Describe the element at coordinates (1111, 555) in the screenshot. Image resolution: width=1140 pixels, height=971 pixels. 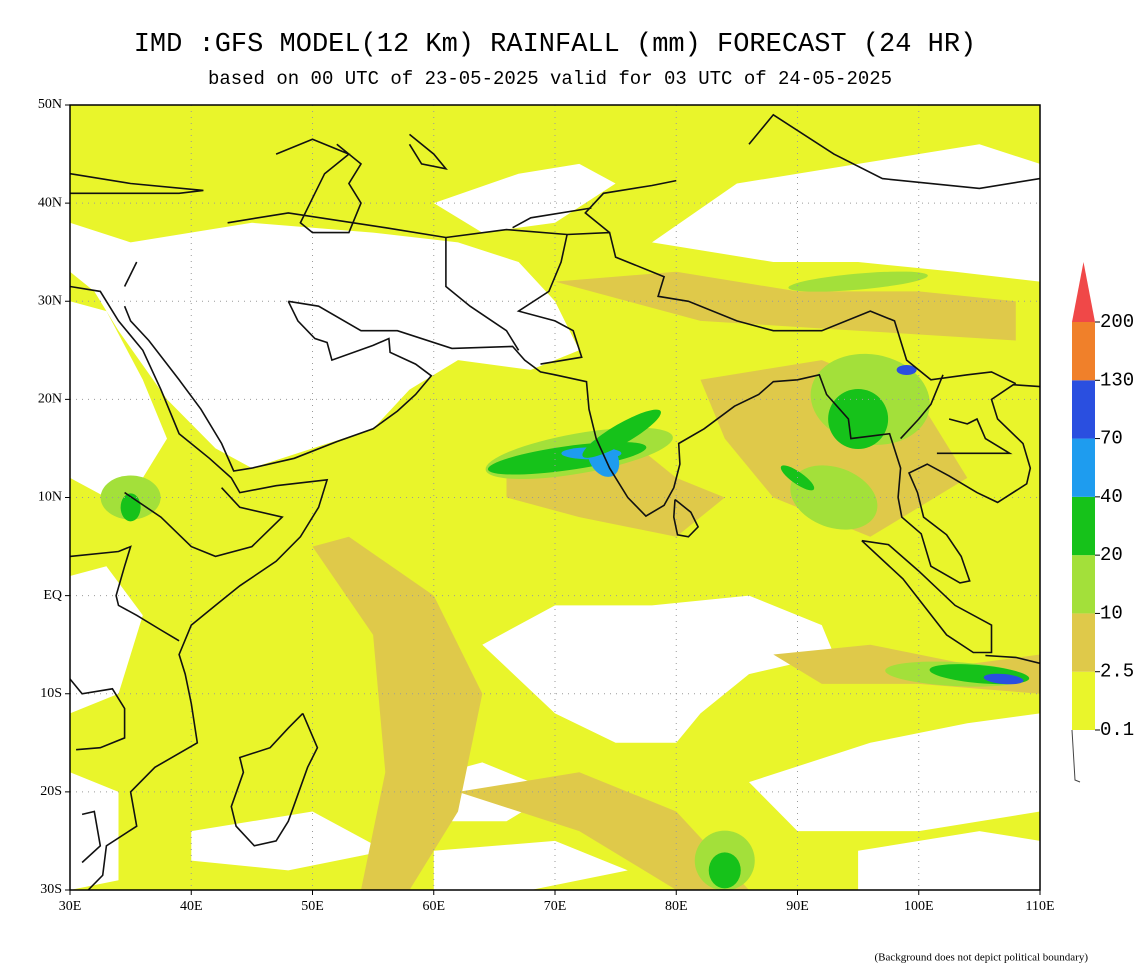
I see `legend-label: 20` at that location.